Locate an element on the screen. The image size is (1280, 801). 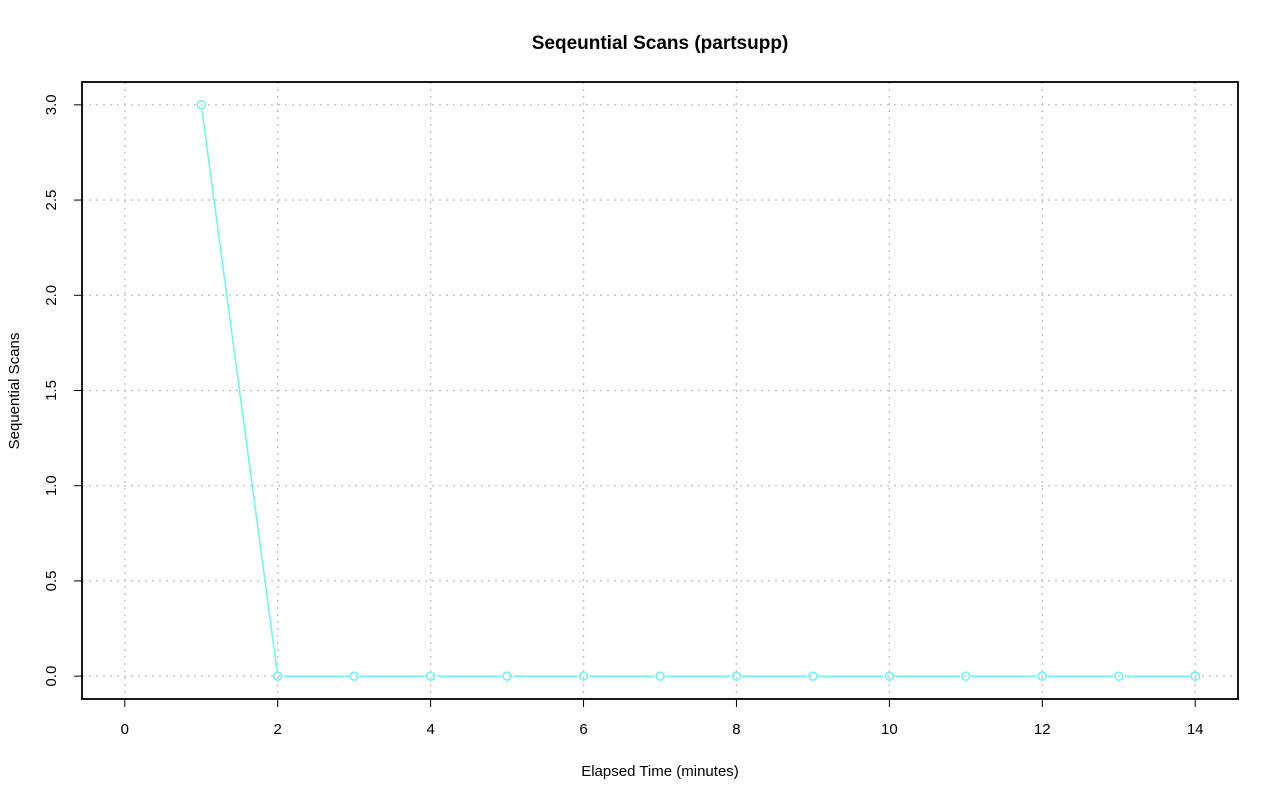
x-tick-label: 10 is located at coordinates (889, 729).